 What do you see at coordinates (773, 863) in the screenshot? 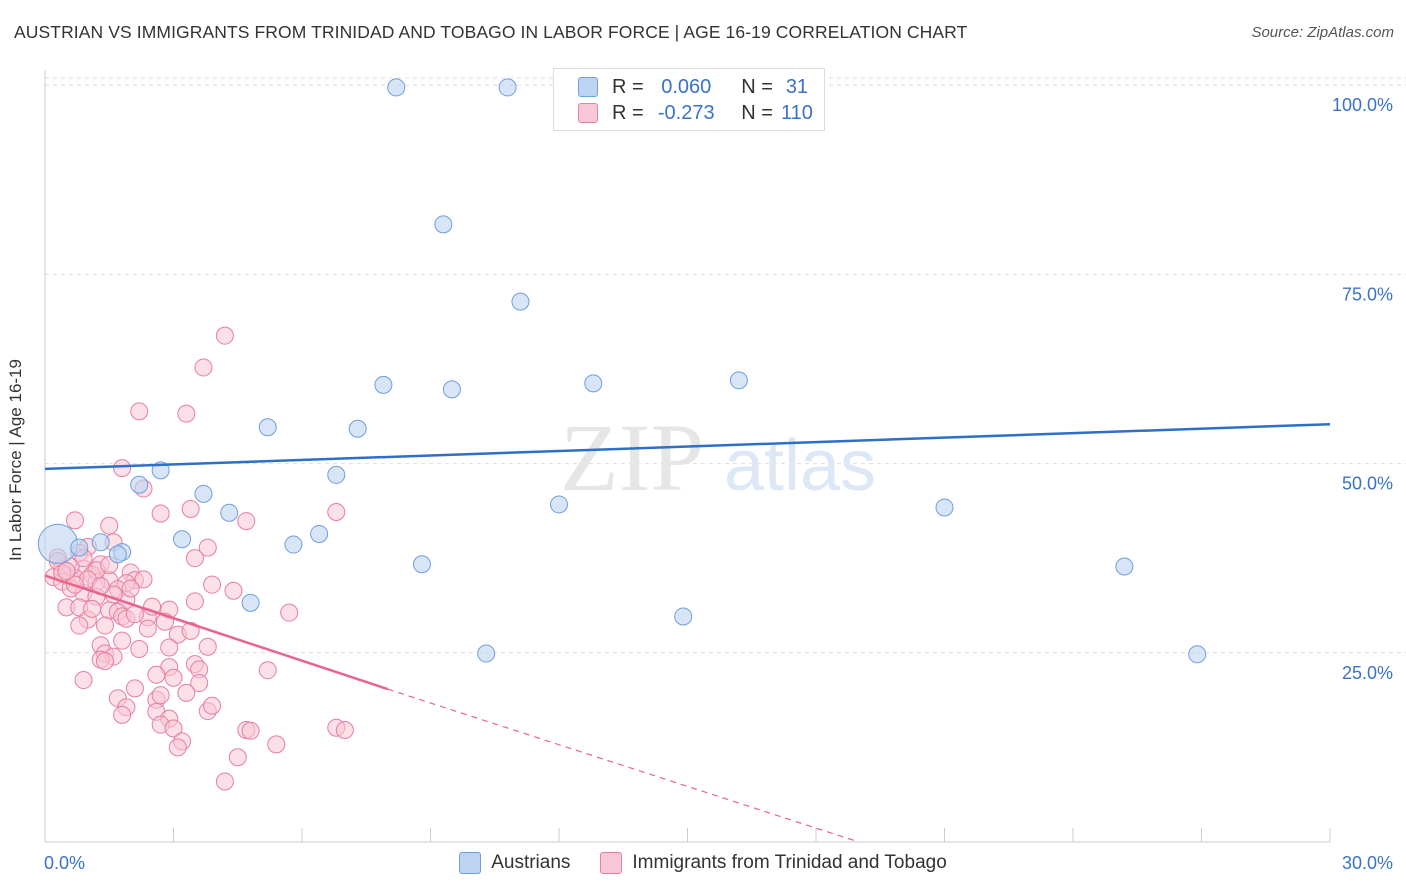
I see `legend-item-immigrants: Immigrants from Trinidad and Tobago` at bounding box center [773, 863].